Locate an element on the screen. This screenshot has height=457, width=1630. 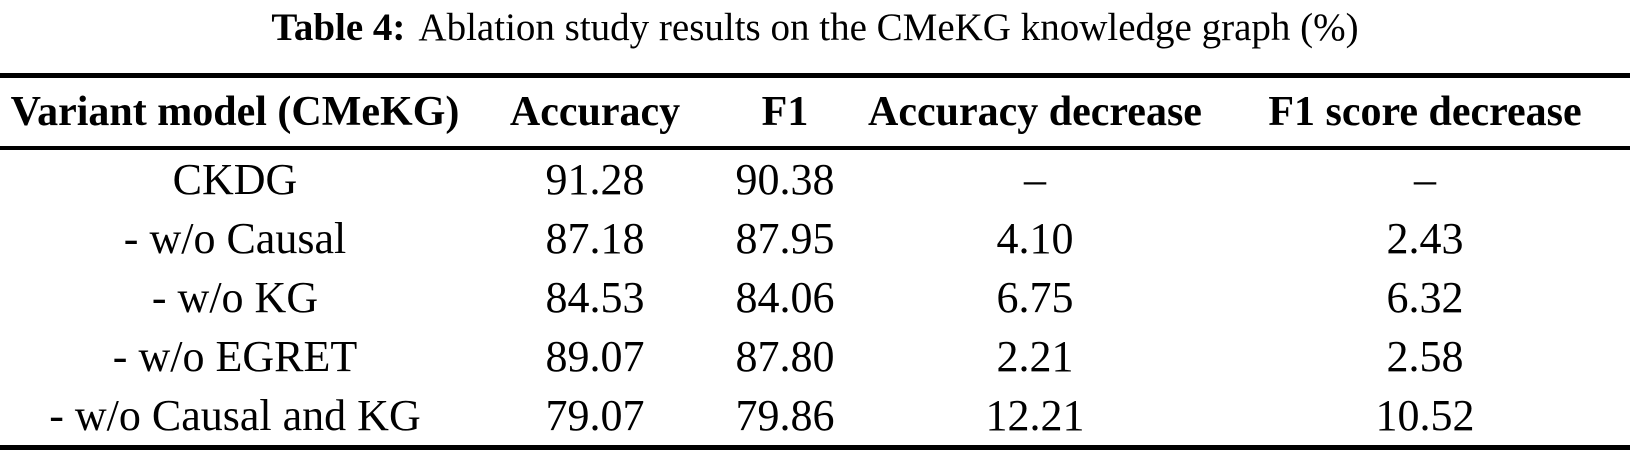
column-header-f1: F1 is located at coordinates (785, 112).